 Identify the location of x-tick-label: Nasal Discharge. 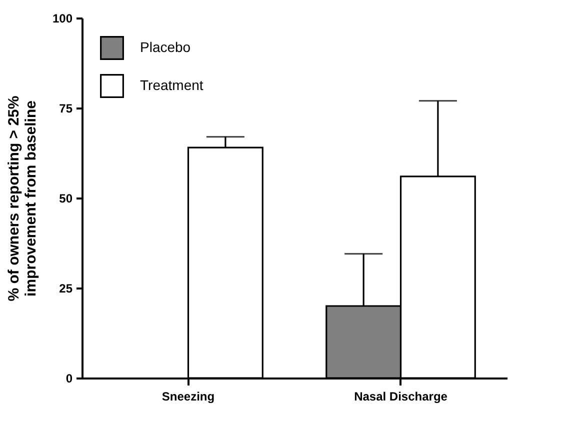
(401, 397).